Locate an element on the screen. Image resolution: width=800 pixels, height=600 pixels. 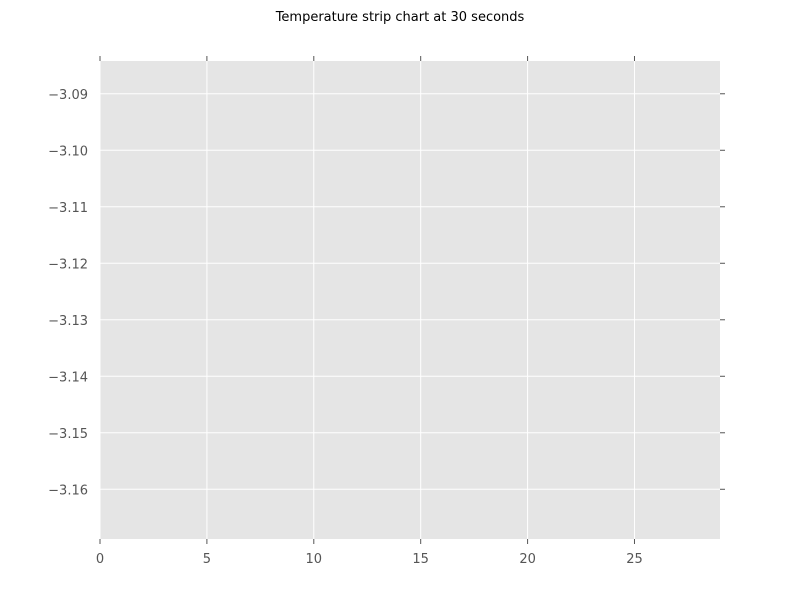
x-tick-label: 15 is located at coordinates (420, 559).